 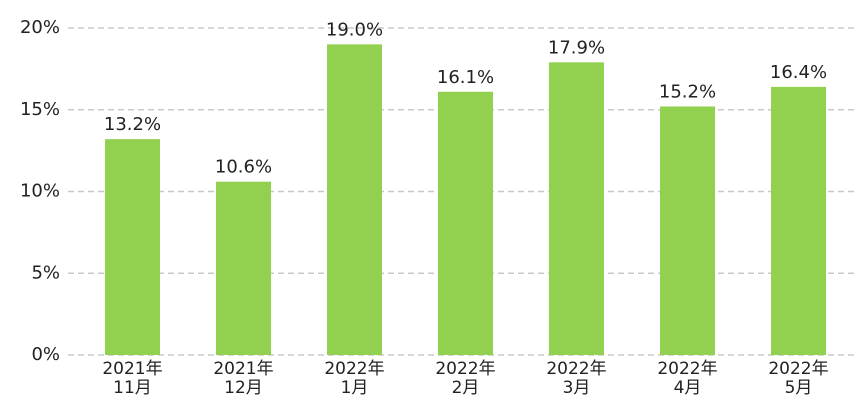 I want to click on x-tick-label: 2022年 2月, so click(x=465, y=378).